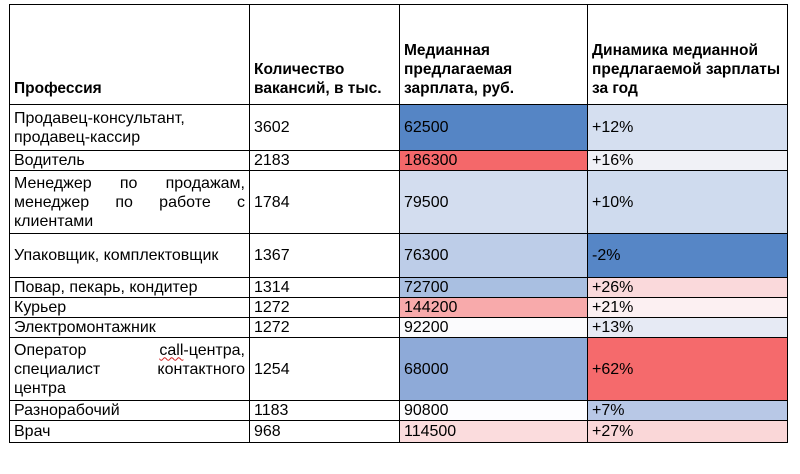 This screenshot has height=474, width=800. What do you see at coordinates (687, 202) in the screenshot?
I see `cell-dynamics: +10%` at bounding box center [687, 202].